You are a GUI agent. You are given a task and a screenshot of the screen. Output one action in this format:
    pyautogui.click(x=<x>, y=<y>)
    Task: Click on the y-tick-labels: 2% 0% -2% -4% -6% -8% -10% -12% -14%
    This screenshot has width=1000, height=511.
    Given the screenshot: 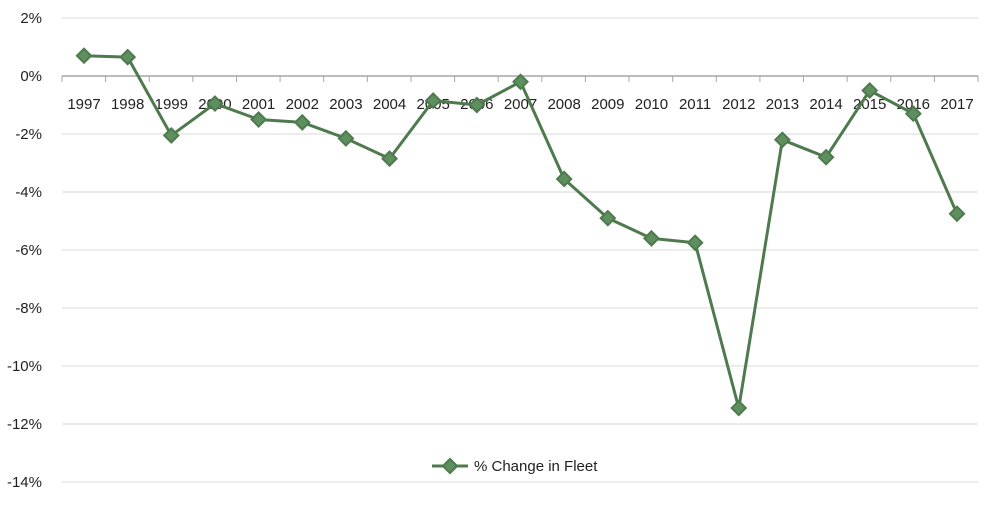 What is the action you would take?
    pyautogui.click(x=24, y=250)
    